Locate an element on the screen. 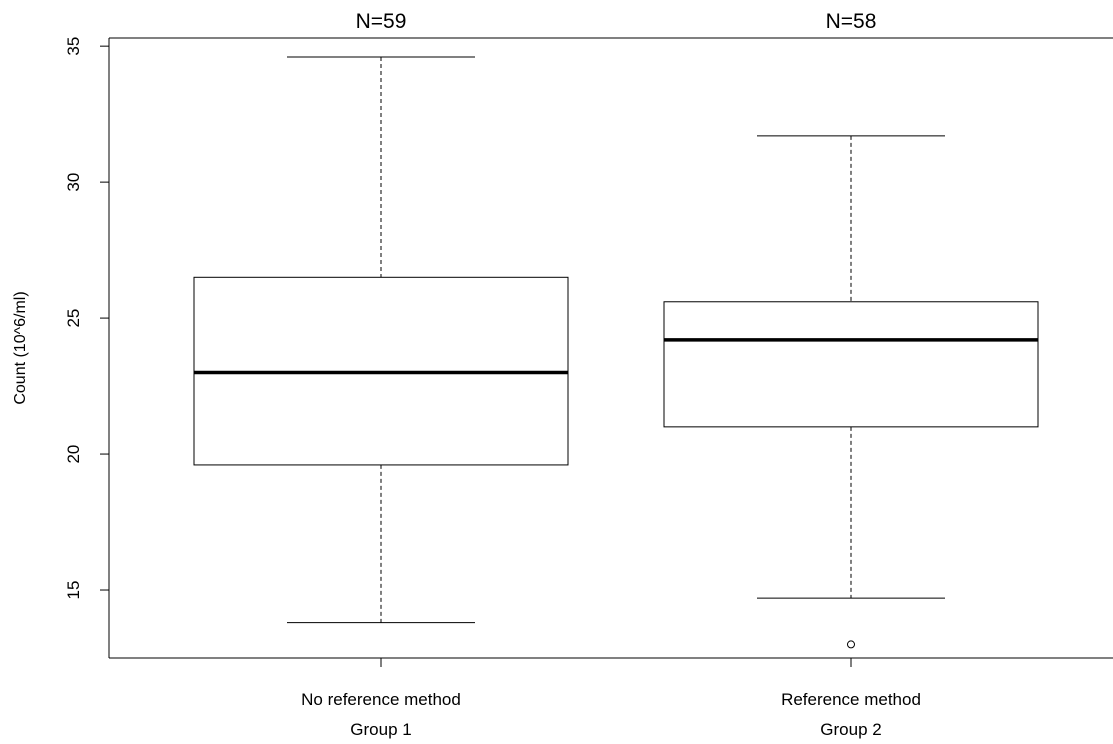 This screenshot has width=1113, height=744. y-axis-label: Count (10^6/ml) is located at coordinates (20, 347).